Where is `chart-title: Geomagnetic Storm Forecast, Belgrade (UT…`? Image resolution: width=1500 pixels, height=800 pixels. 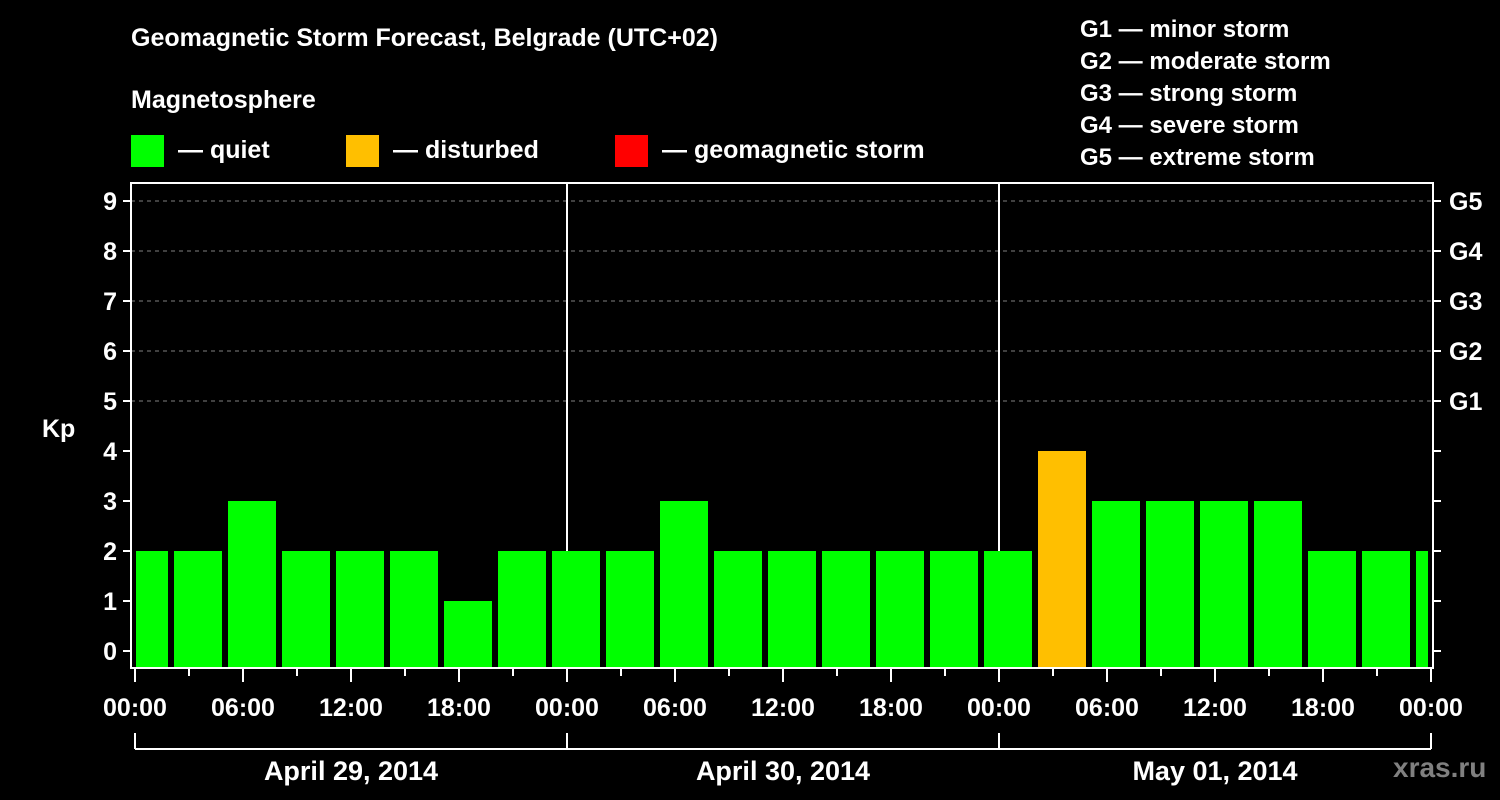
chart-title: Geomagnetic Storm Forecast, Belgrade (UT… is located at coordinates (424, 38).